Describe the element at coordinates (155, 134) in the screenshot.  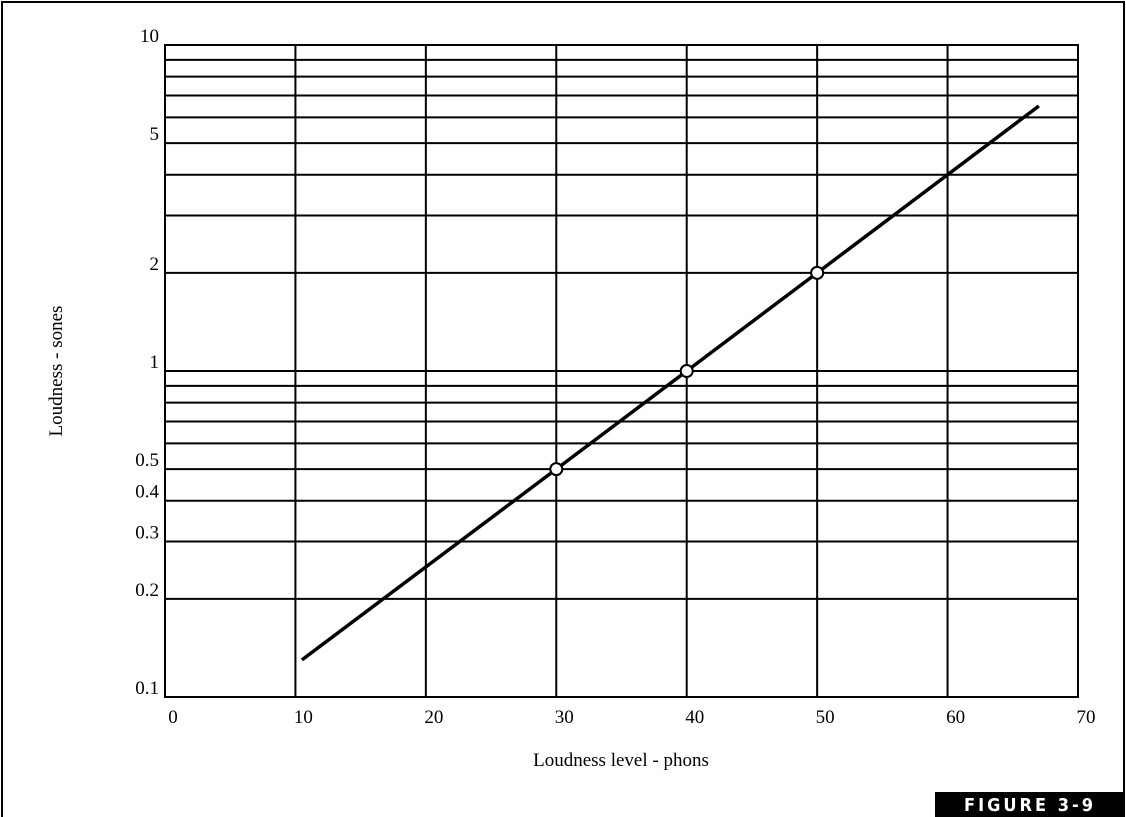
I see `y-tick-label: 5` at that location.